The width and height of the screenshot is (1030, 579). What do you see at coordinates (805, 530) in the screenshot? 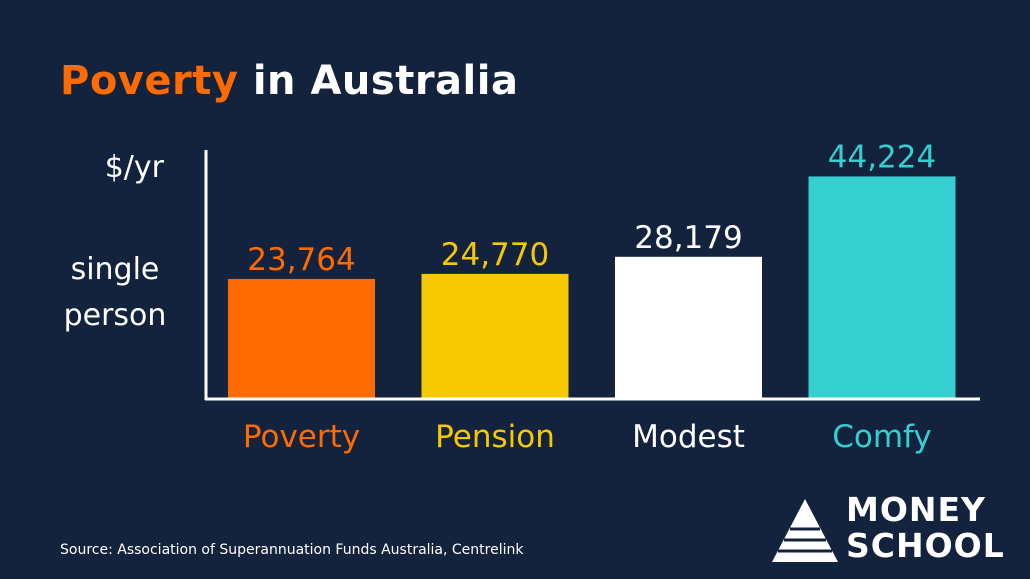
I see `pyramid-icon` at bounding box center [805, 530].